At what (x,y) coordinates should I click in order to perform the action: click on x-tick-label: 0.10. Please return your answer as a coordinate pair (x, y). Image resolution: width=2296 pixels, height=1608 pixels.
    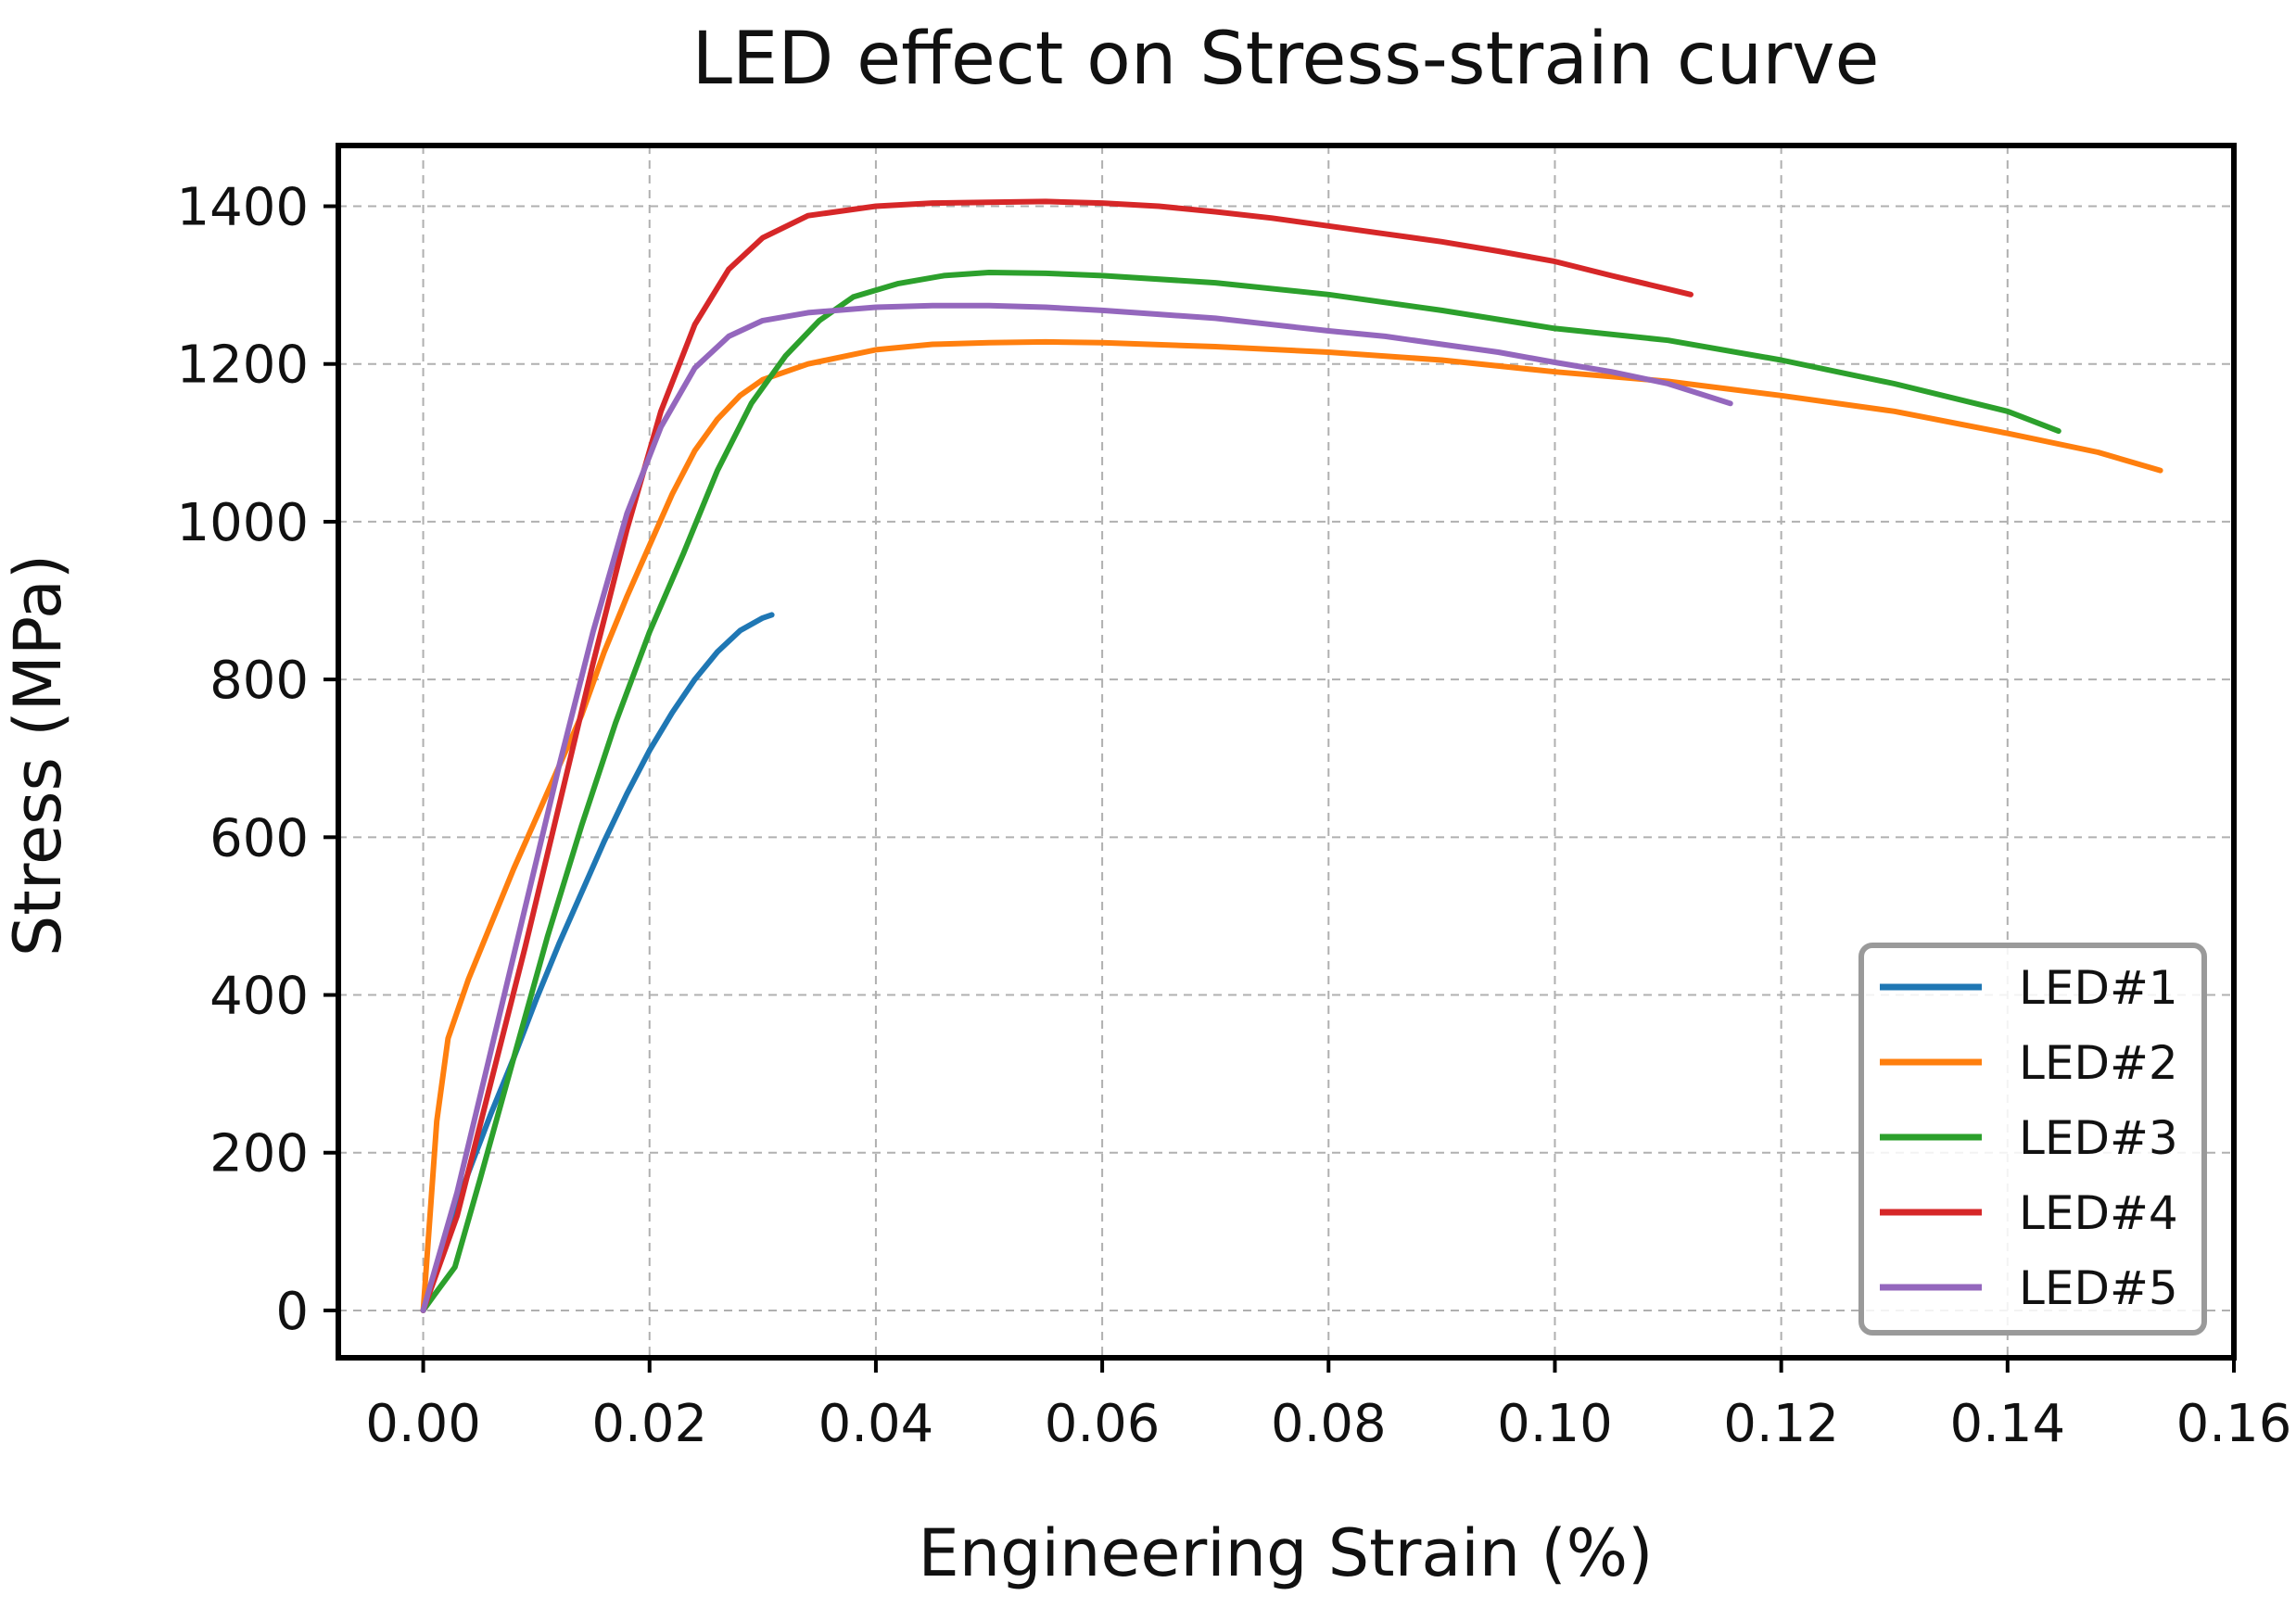
    Looking at the image, I should click on (1555, 1424).